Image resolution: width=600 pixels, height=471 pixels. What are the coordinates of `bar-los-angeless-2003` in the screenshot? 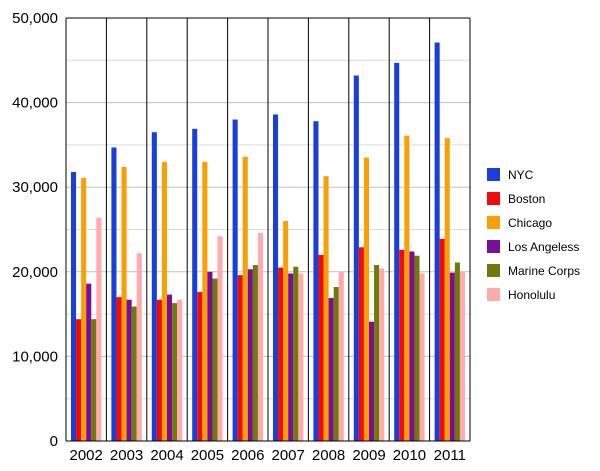 It's located at (129, 370).